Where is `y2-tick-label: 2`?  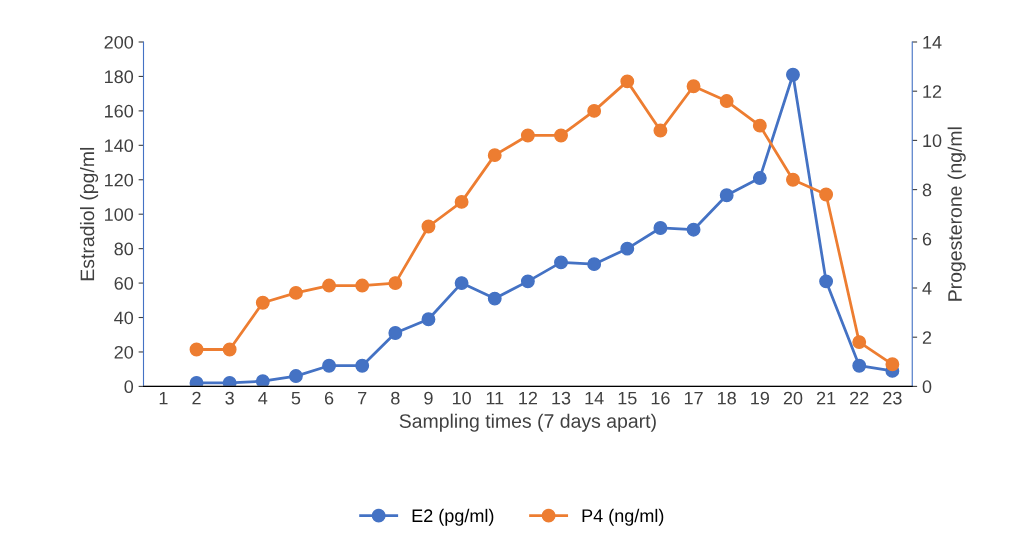
y2-tick-label: 2 is located at coordinates (927, 337).